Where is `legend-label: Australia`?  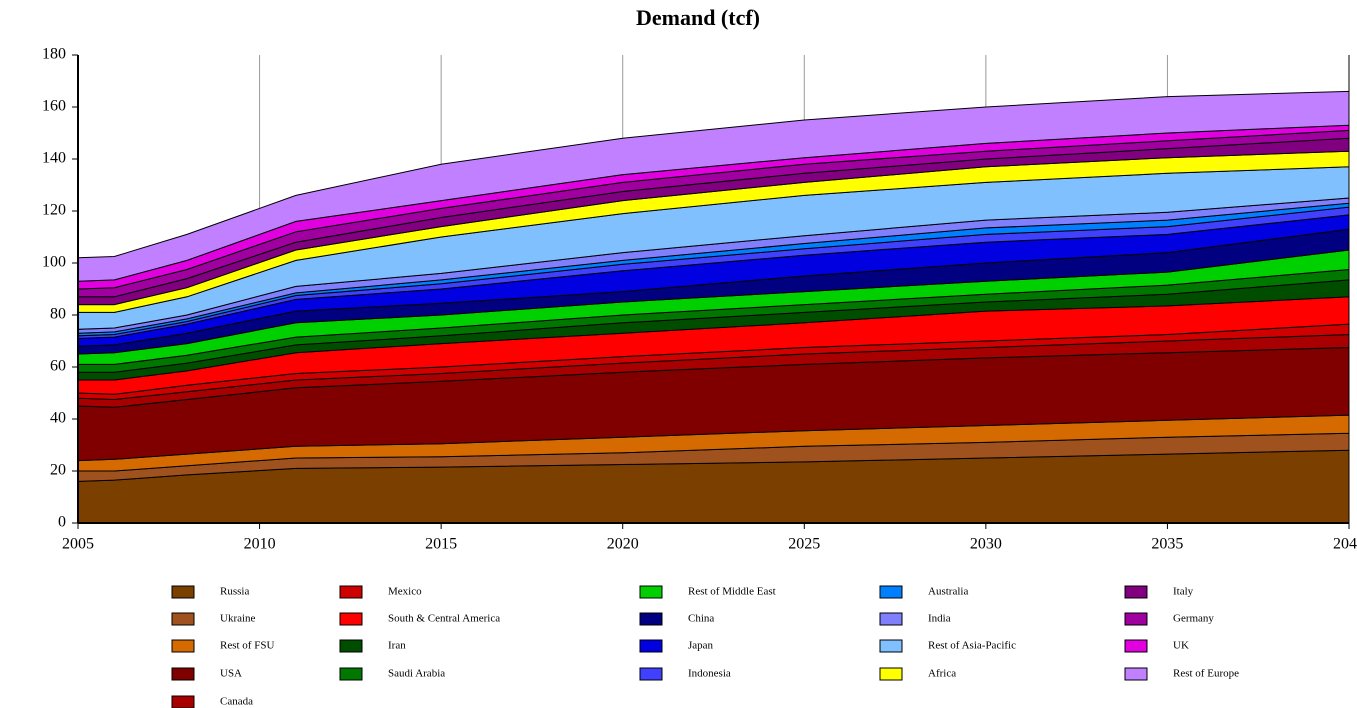 legend-label: Australia is located at coordinates (948, 592).